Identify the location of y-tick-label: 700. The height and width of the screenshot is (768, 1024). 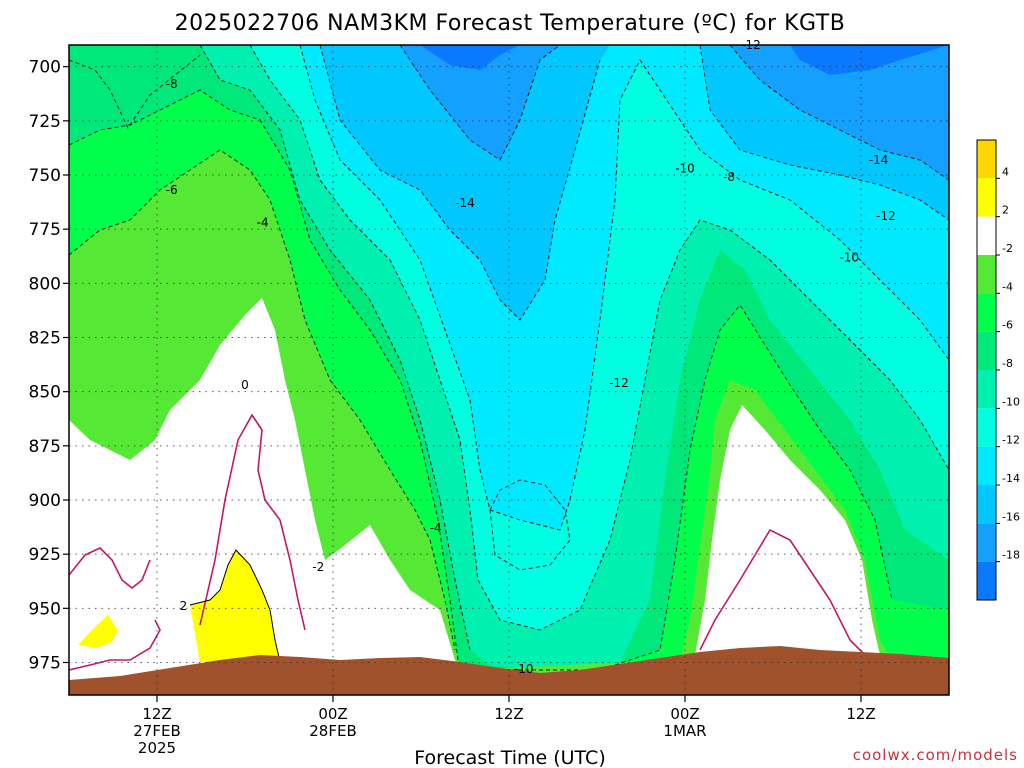
(45, 68).